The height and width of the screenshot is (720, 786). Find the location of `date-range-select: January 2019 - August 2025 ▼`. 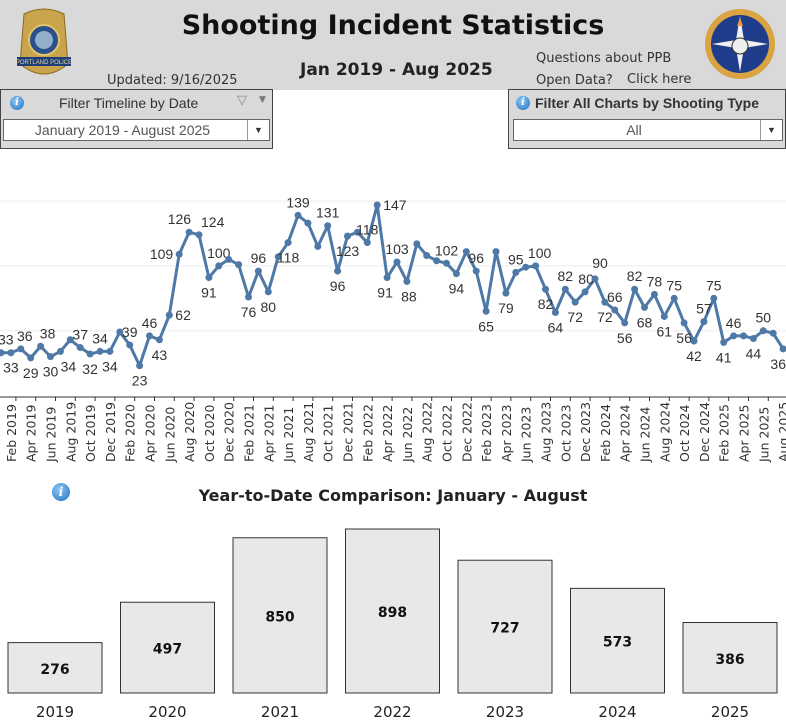

date-range-select: January 2019 - August 2025 ▼ is located at coordinates (136, 130).